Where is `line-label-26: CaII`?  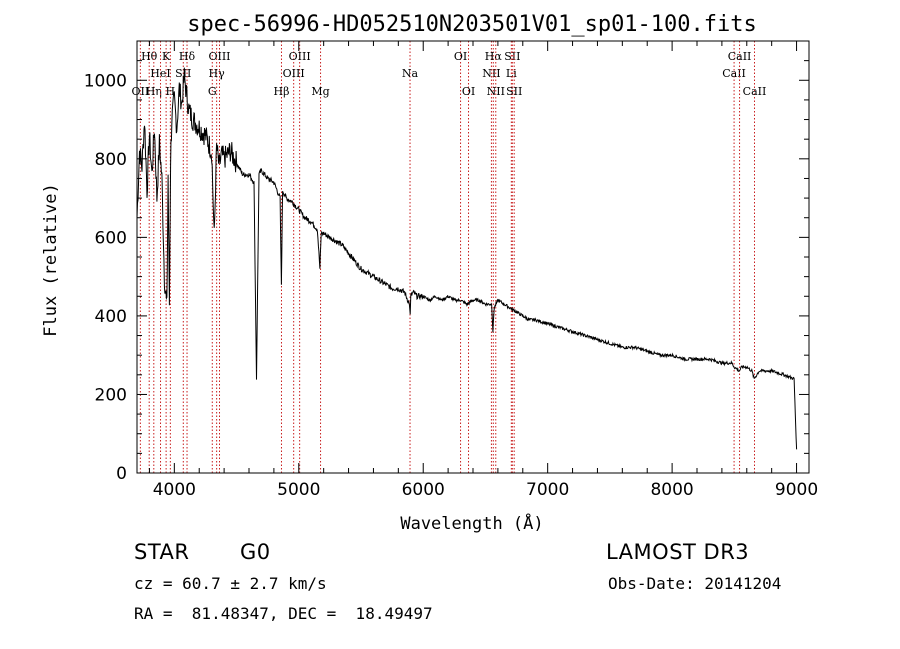
line-label-26: CaII is located at coordinates (755, 91).